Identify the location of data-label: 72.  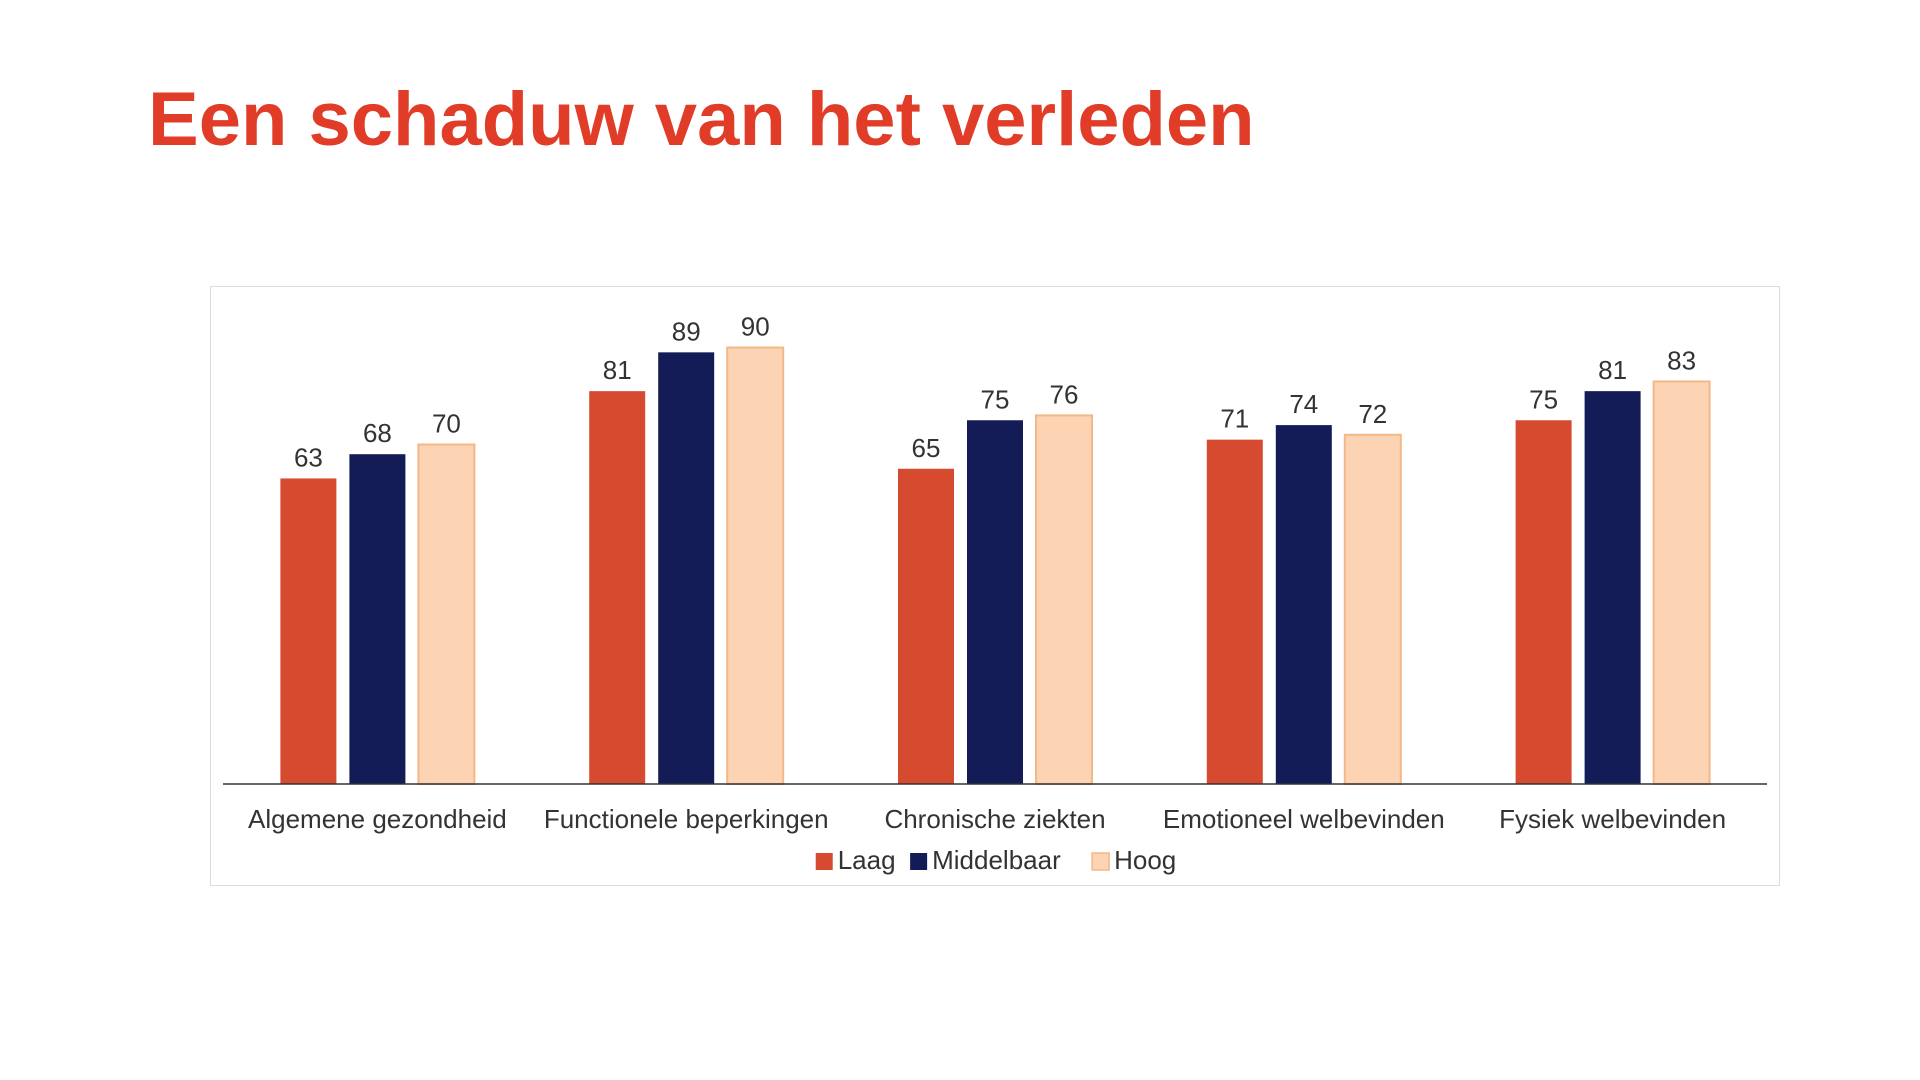
(1372, 414).